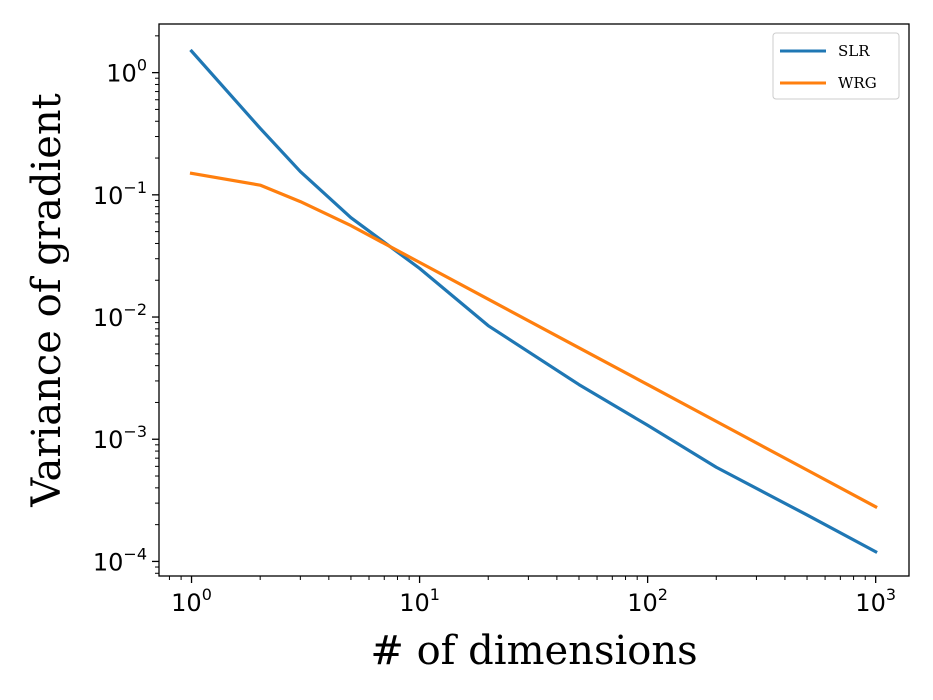 This screenshot has height=700, width=933. What do you see at coordinates (875, 601) in the screenshot?
I see `x-tick-label: 10³` at bounding box center [875, 601].